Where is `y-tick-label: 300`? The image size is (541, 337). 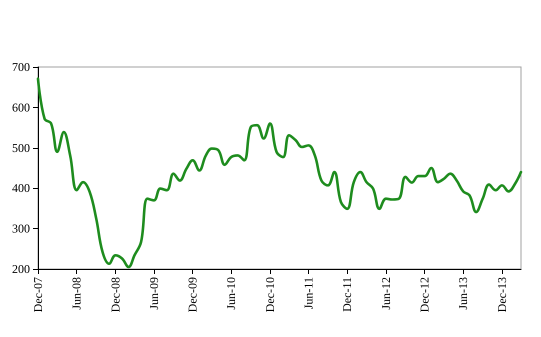 y-tick-label: 300 is located at coordinates (21, 229).